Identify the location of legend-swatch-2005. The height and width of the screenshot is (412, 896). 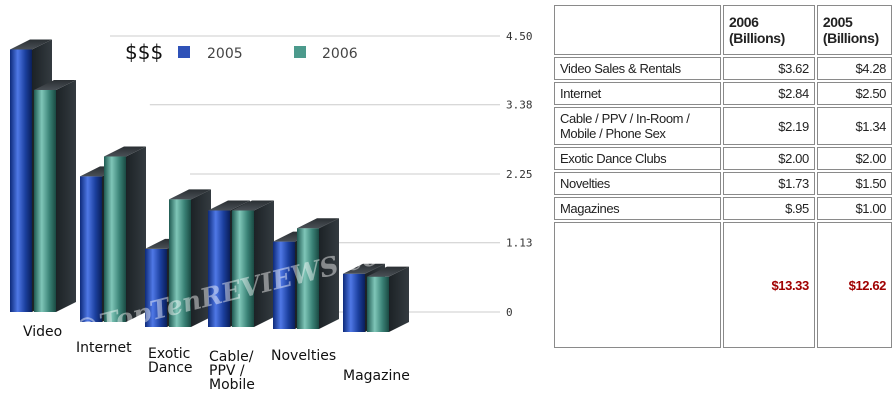
(184, 52).